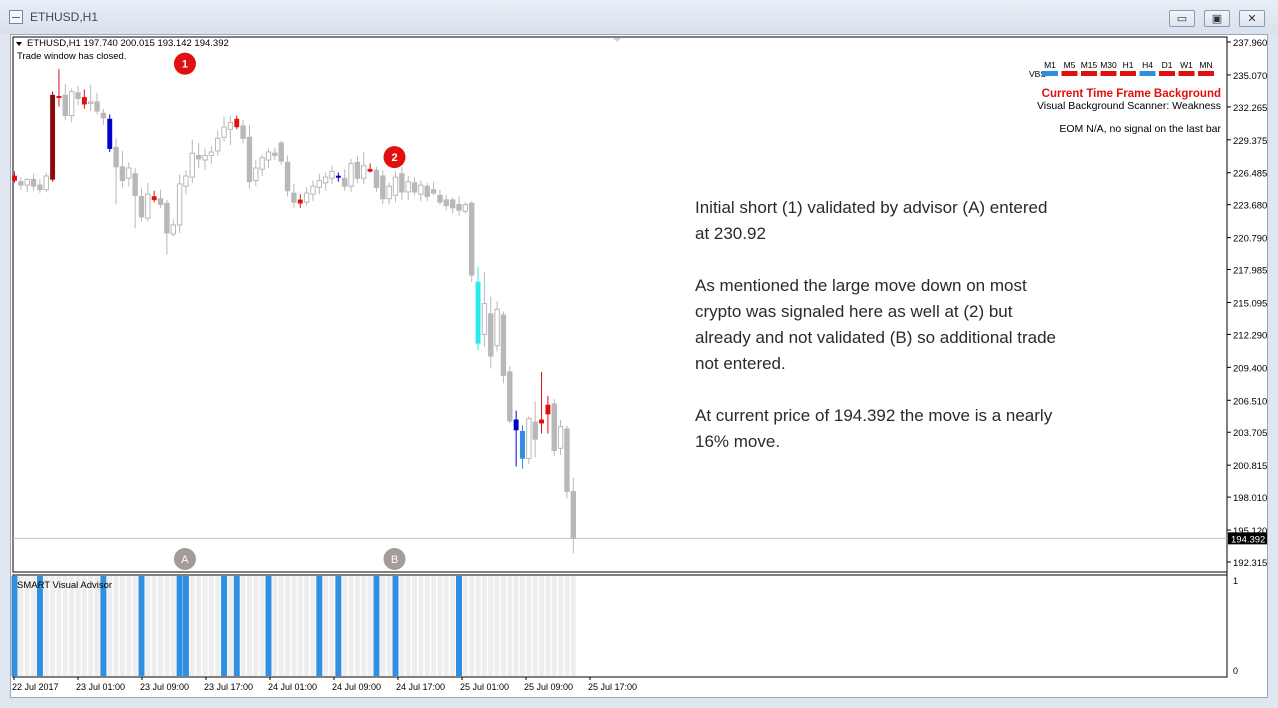  I want to click on y-tick-label: 203.705, so click(1250, 433).